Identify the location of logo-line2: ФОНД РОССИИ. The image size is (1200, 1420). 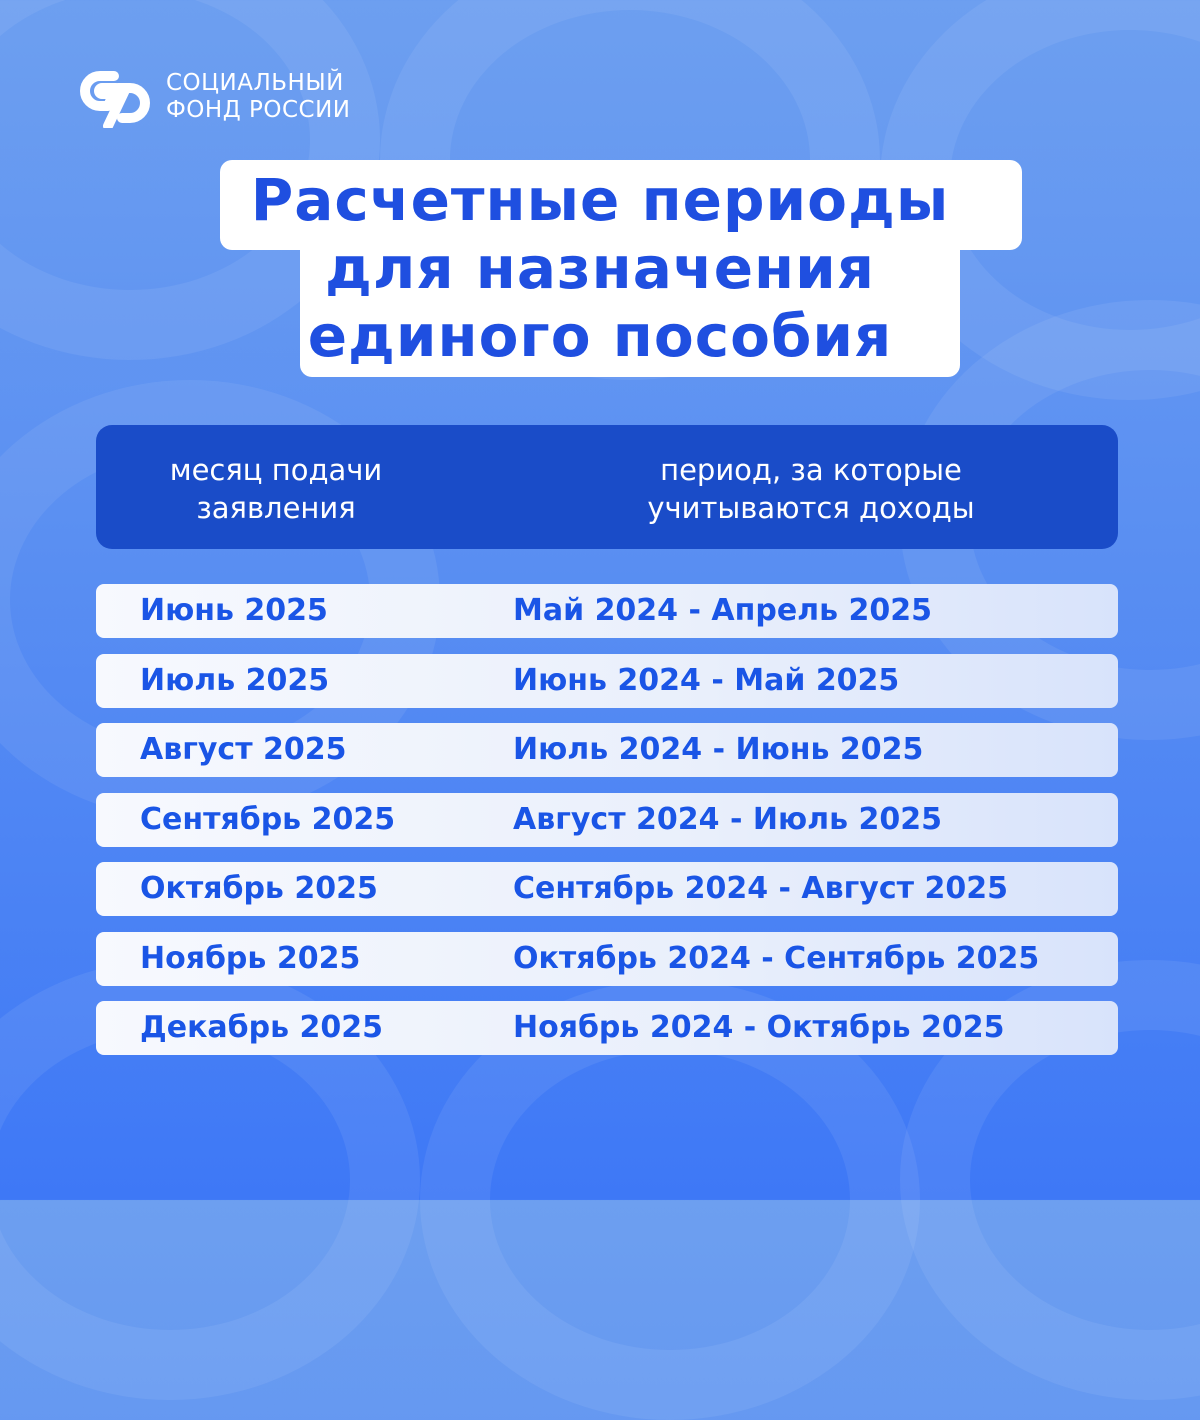
(258, 110).